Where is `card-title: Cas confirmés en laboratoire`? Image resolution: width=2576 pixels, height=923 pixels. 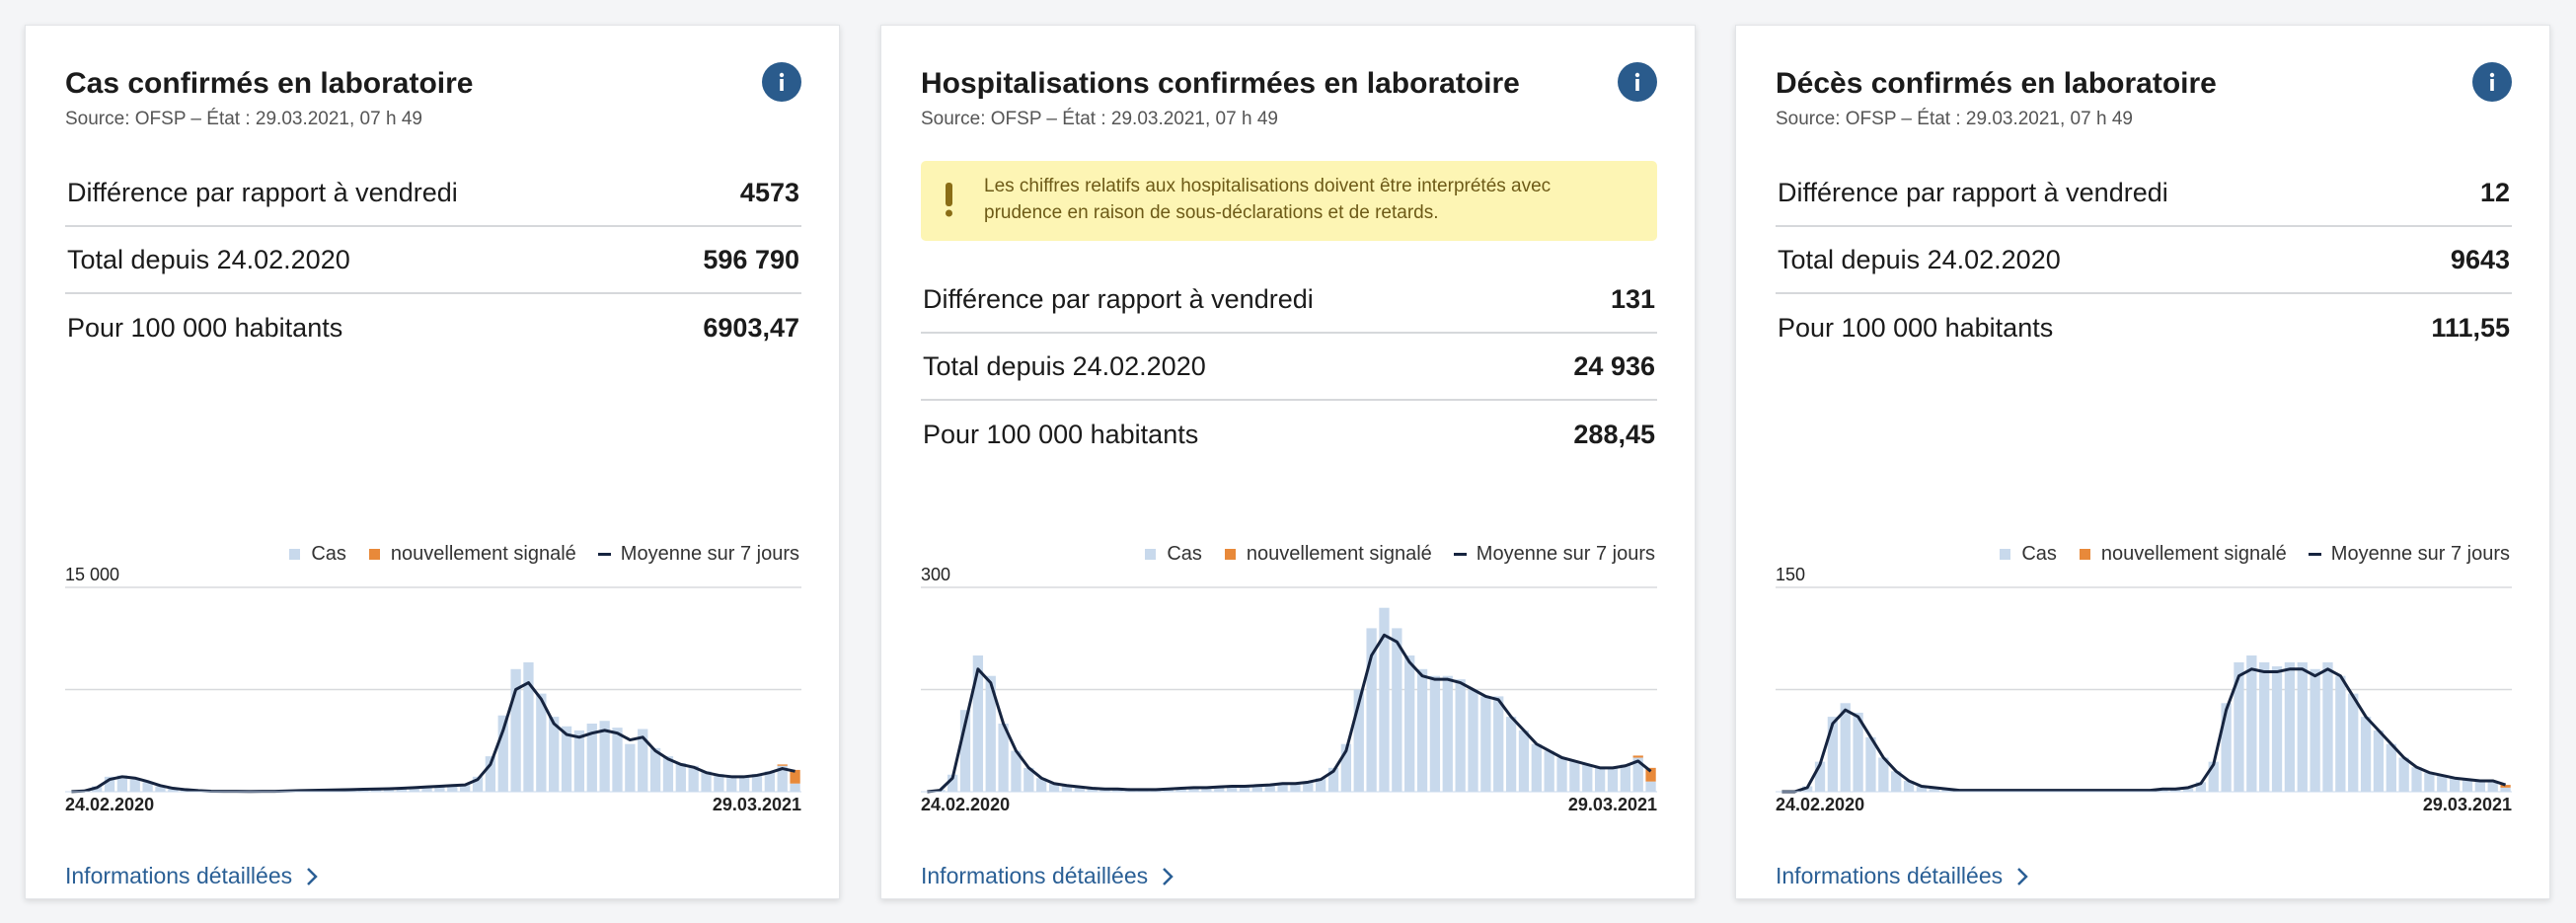
card-title: Cas confirmés en laboratoire is located at coordinates (269, 83).